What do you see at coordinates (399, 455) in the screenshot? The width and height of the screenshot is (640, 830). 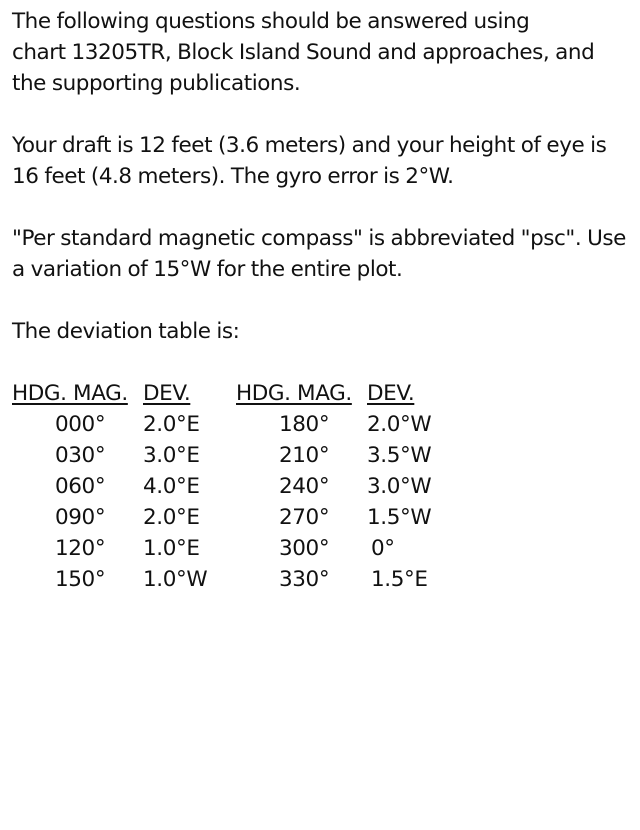 I see `dev-cell: 3.5°W` at bounding box center [399, 455].